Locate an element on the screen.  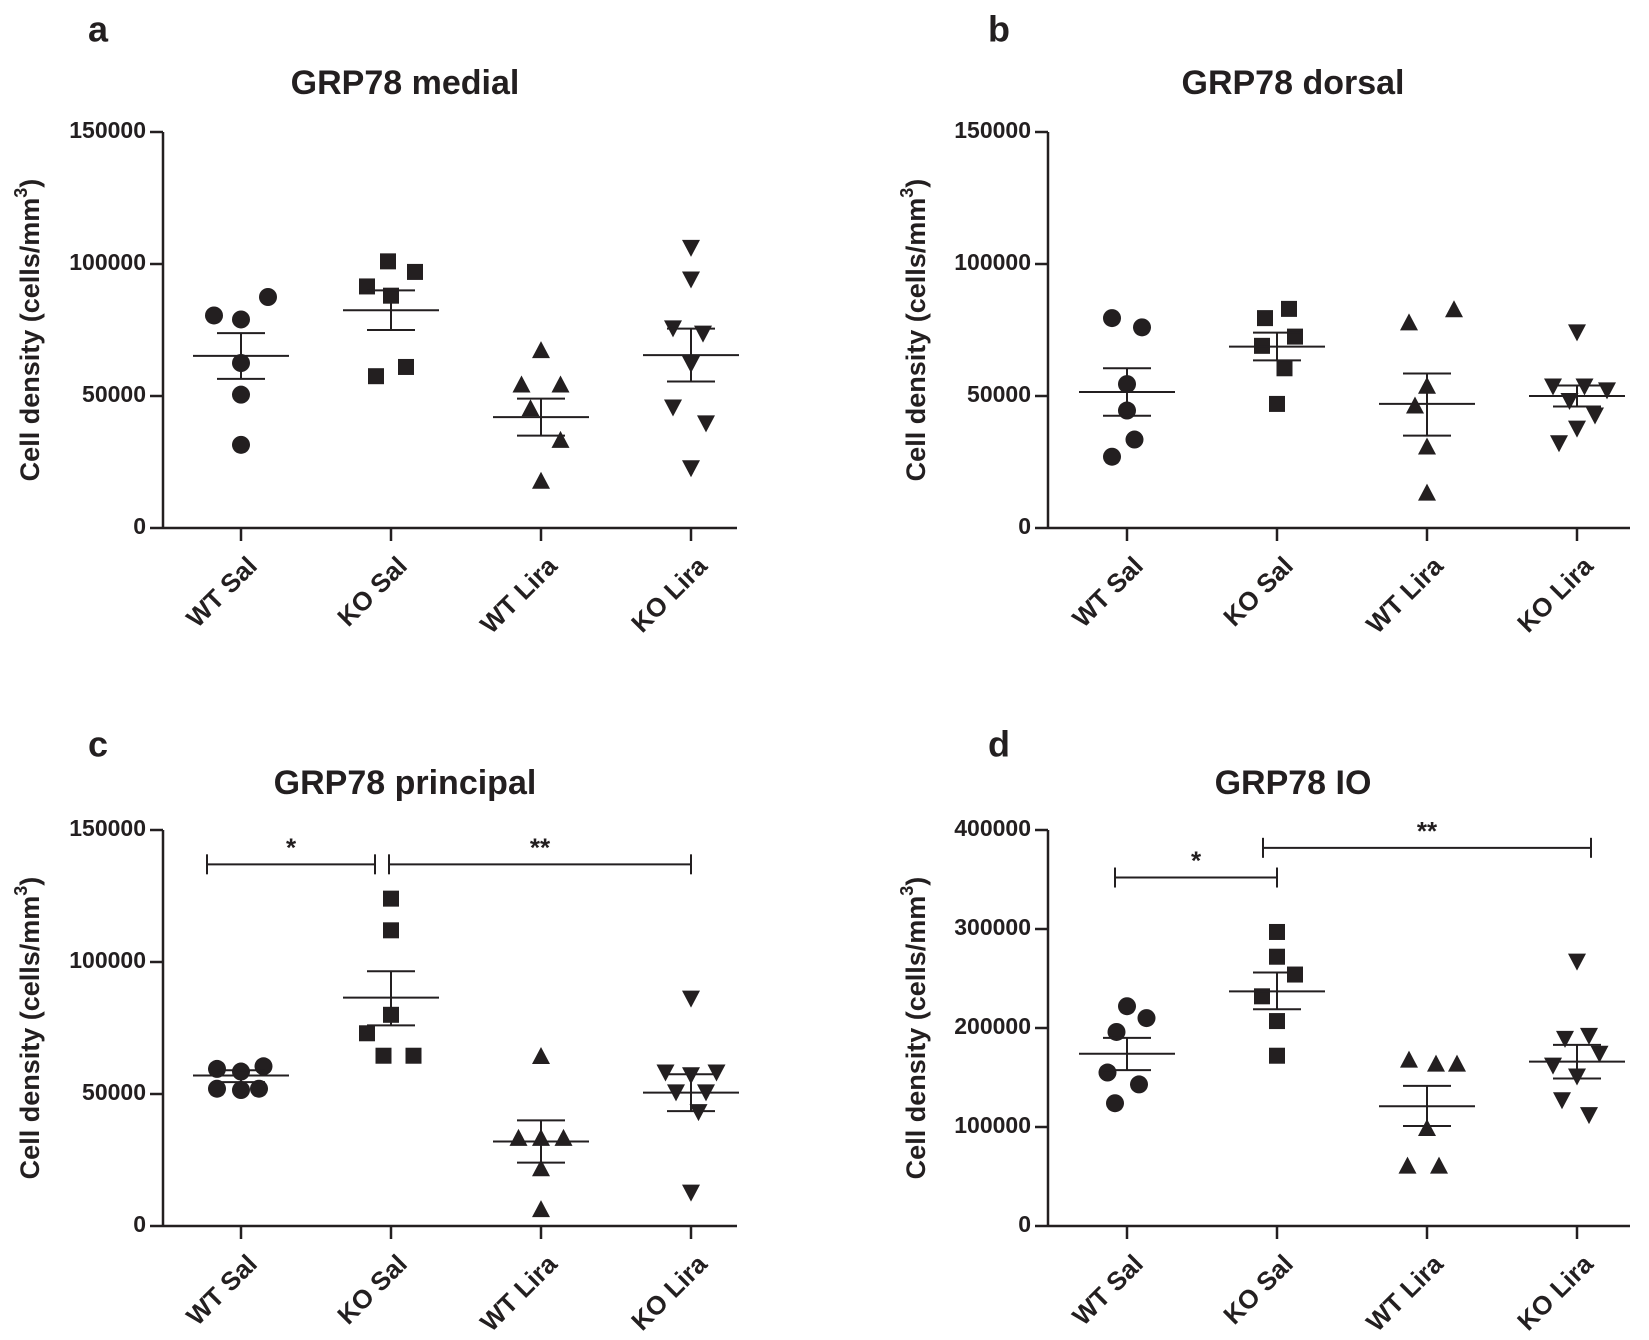
y-tick-label: 150000 is located at coordinates (992, 130).